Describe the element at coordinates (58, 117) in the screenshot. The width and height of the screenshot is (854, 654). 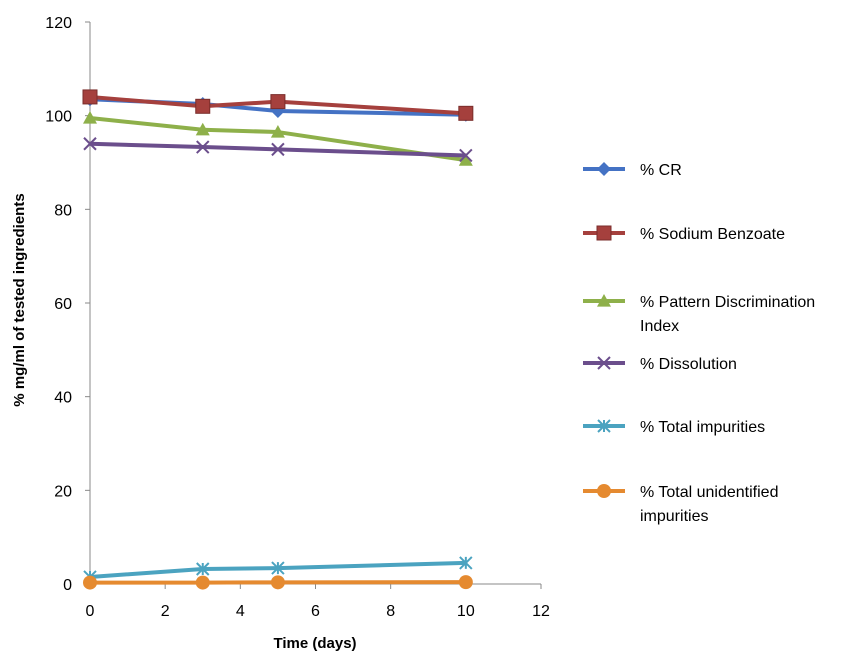
I see `y-tick-label: 100` at that location.